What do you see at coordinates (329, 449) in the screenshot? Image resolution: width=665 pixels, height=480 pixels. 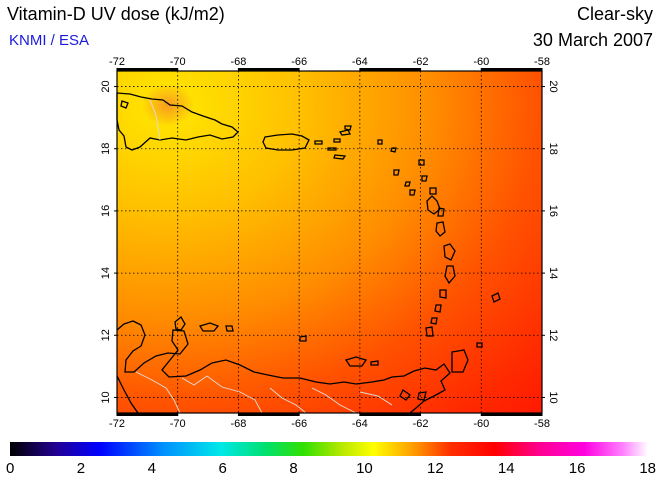 I see `colorbar` at bounding box center [329, 449].